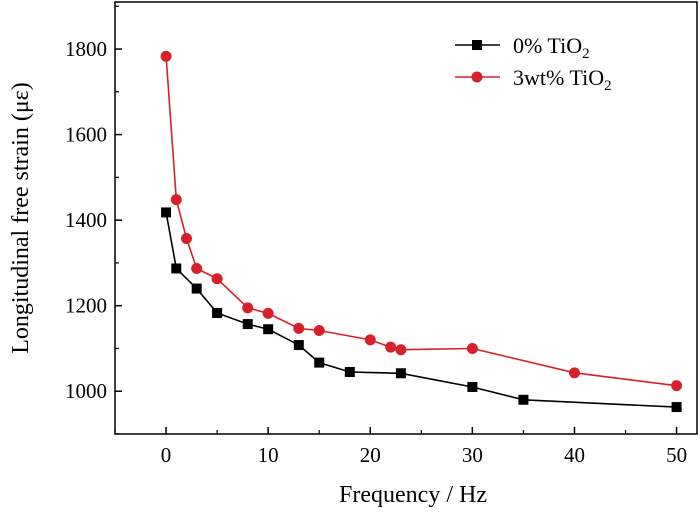 The height and width of the screenshot is (518, 700). Describe the element at coordinates (676, 455) in the screenshot. I see `x-tick-label: 50` at that location.